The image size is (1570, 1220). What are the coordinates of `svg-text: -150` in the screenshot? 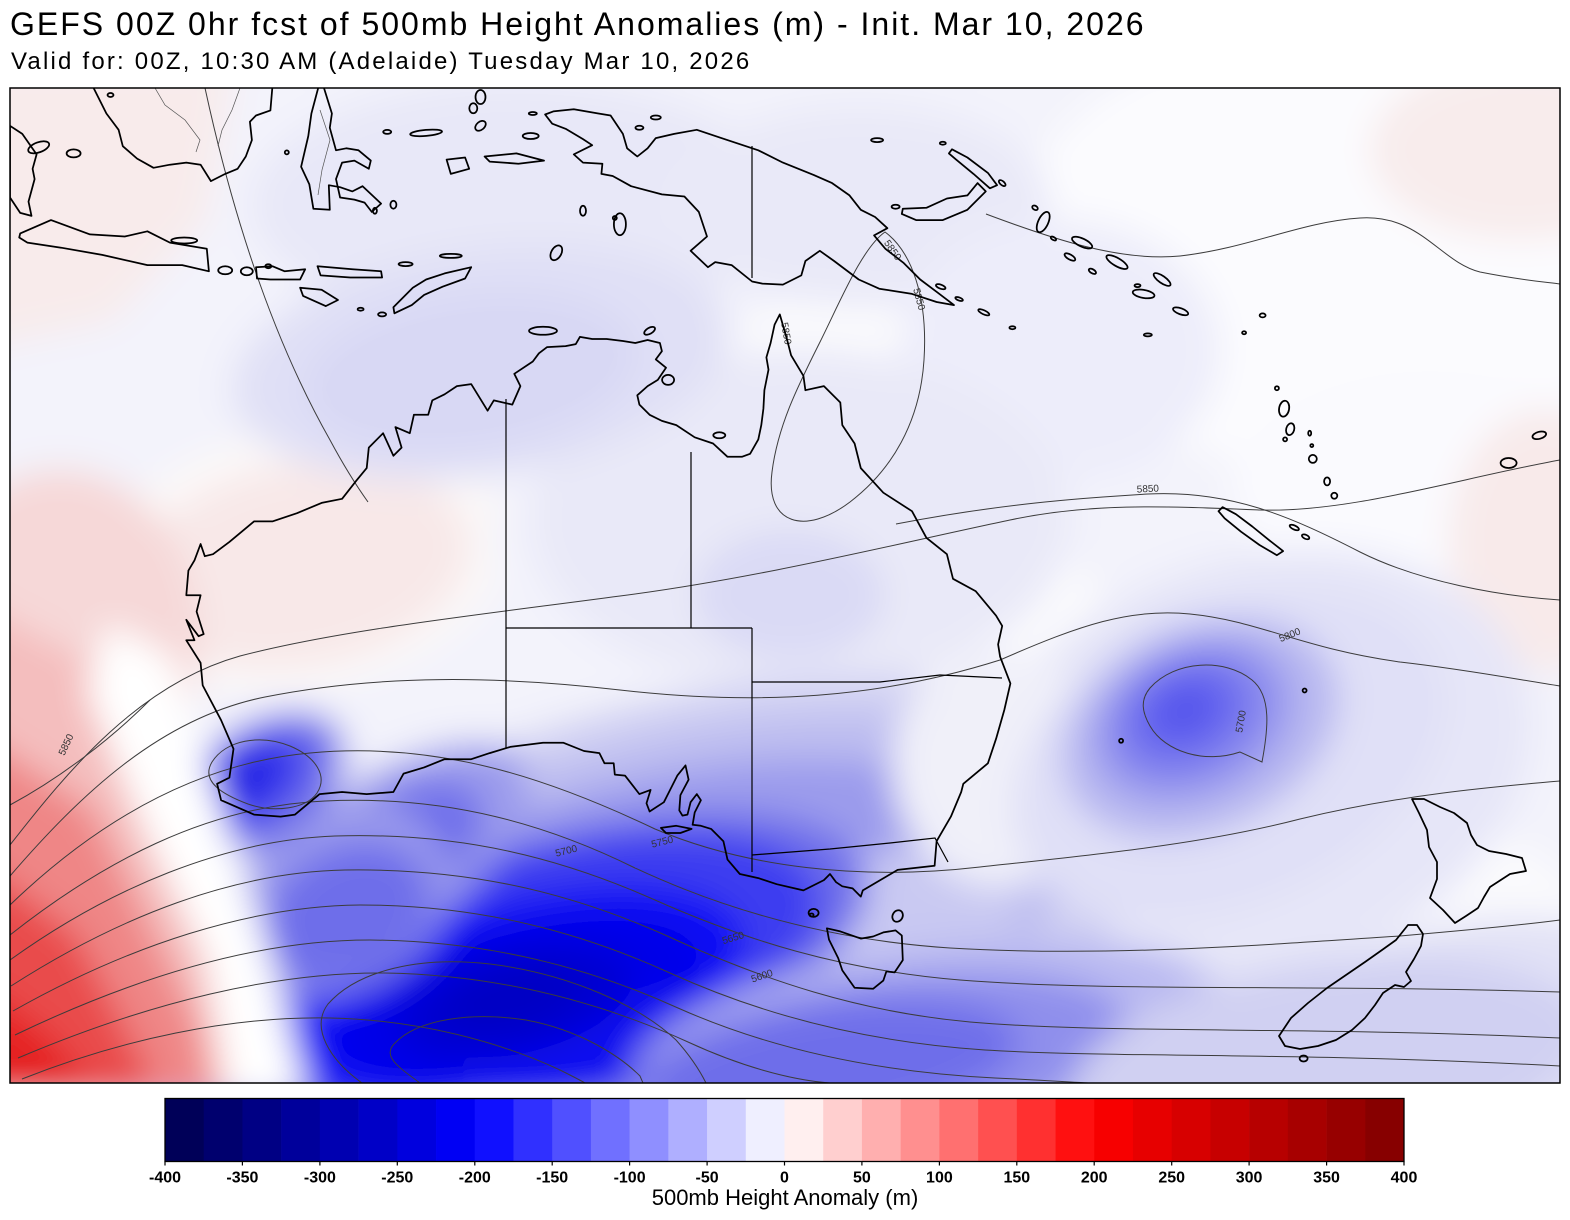 It's located at (552, 1178).